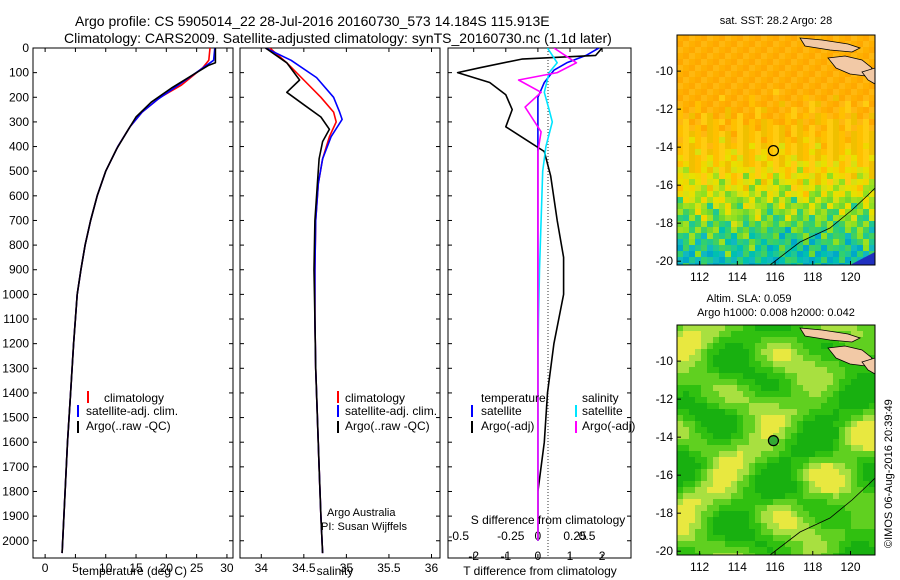 The height and width of the screenshot is (580, 900). Describe the element at coordinates (136, 568) in the screenshot. I see `x-tick-label: 15` at that location.